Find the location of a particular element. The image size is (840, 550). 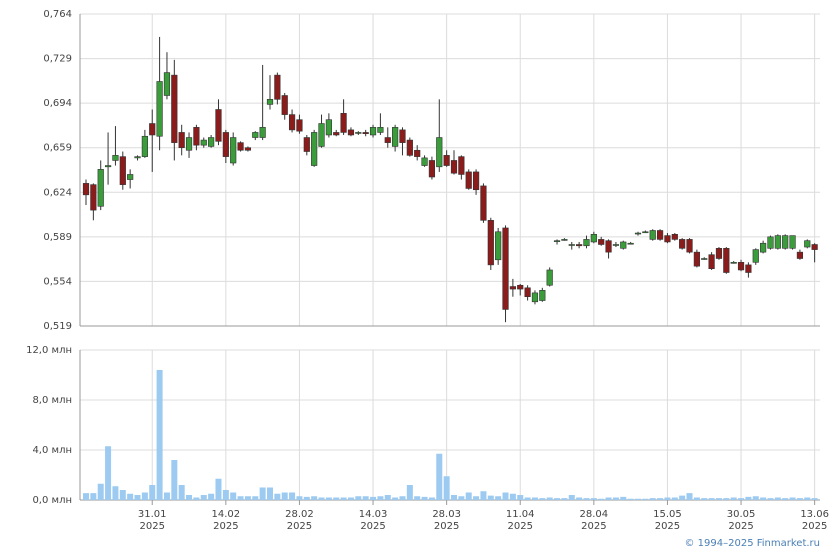

y-tick-label: 0,0 млн is located at coordinates (52, 500).